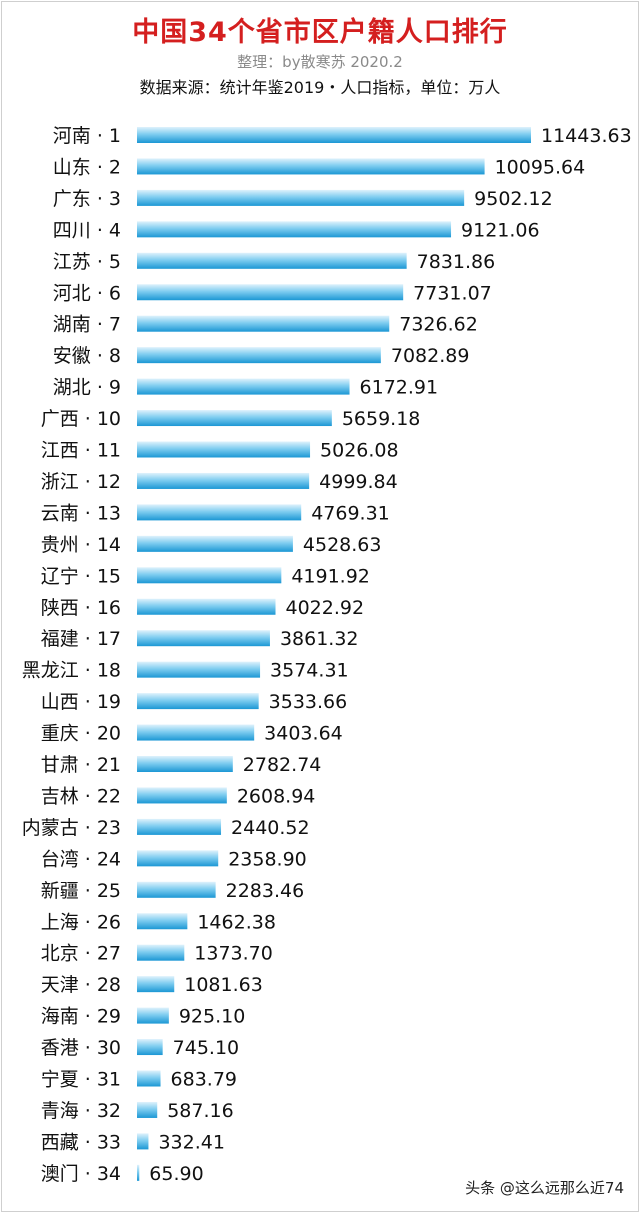 Image resolution: width=640 pixels, height=1213 pixels. I want to click on value-label: 3861.32, so click(319, 639).